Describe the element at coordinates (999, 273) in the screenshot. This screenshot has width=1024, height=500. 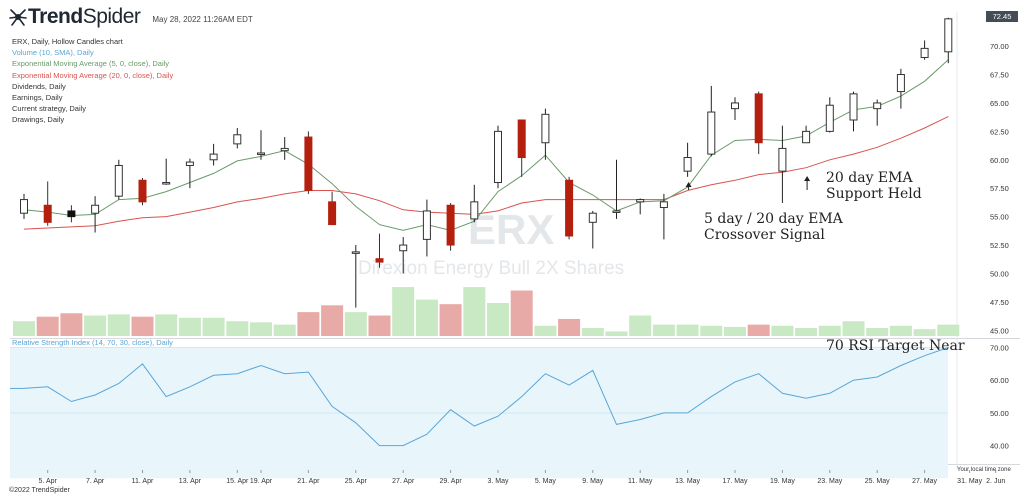
I see `price-axis-label: 50.00` at that location.